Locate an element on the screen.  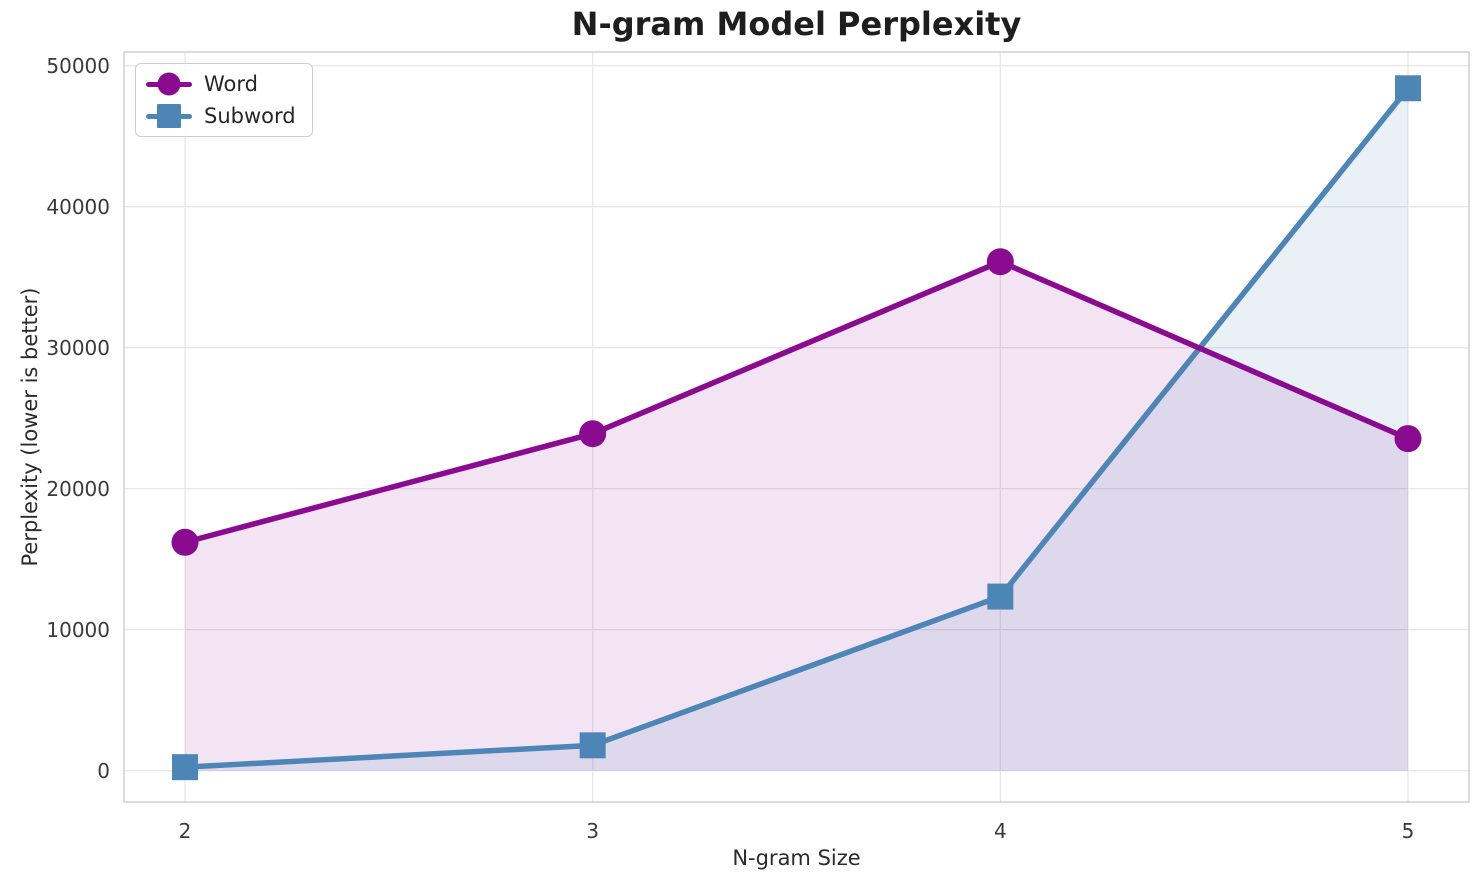
legend: Word Subword is located at coordinates (224, 100).